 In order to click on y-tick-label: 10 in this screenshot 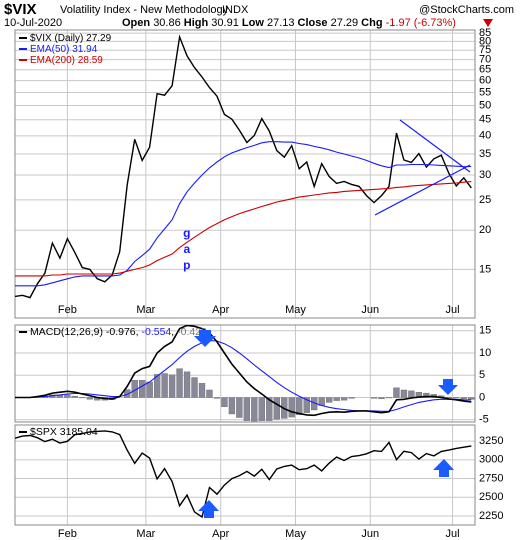, I will do `click(485, 353)`.